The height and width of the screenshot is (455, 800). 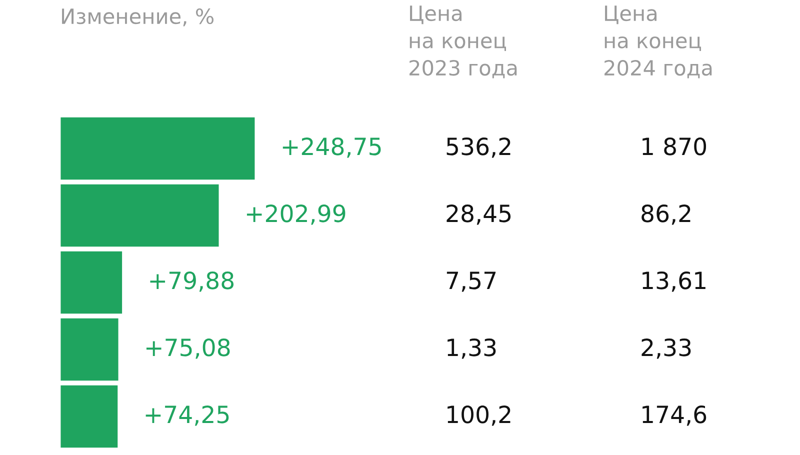 What do you see at coordinates (478, 147) in the screenshot?
I see `text: 536,2` at bounding box center [478, 147].